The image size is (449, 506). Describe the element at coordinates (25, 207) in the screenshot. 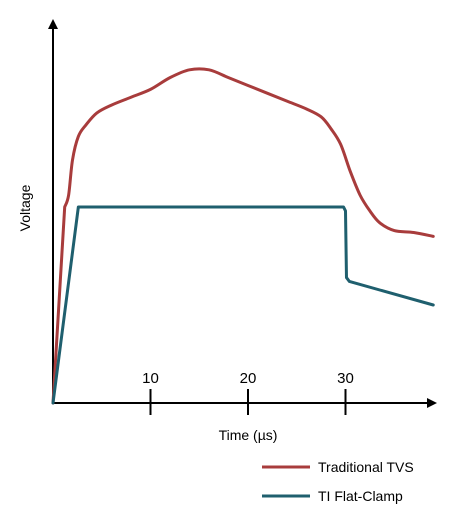

I see `y-axis-label: Voltage` at that location.